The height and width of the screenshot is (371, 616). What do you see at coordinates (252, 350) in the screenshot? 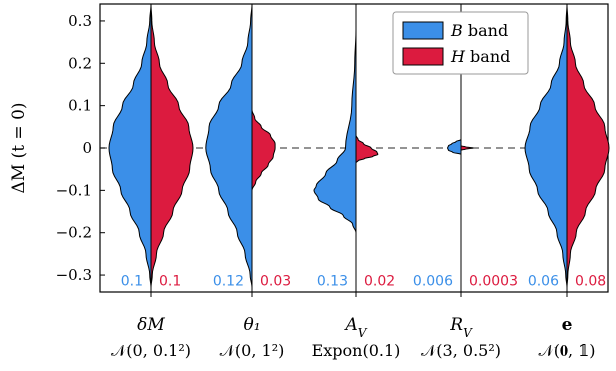
I see `distribution-label: 𝒩(0, 1²)` at bounding box center [252, 350].